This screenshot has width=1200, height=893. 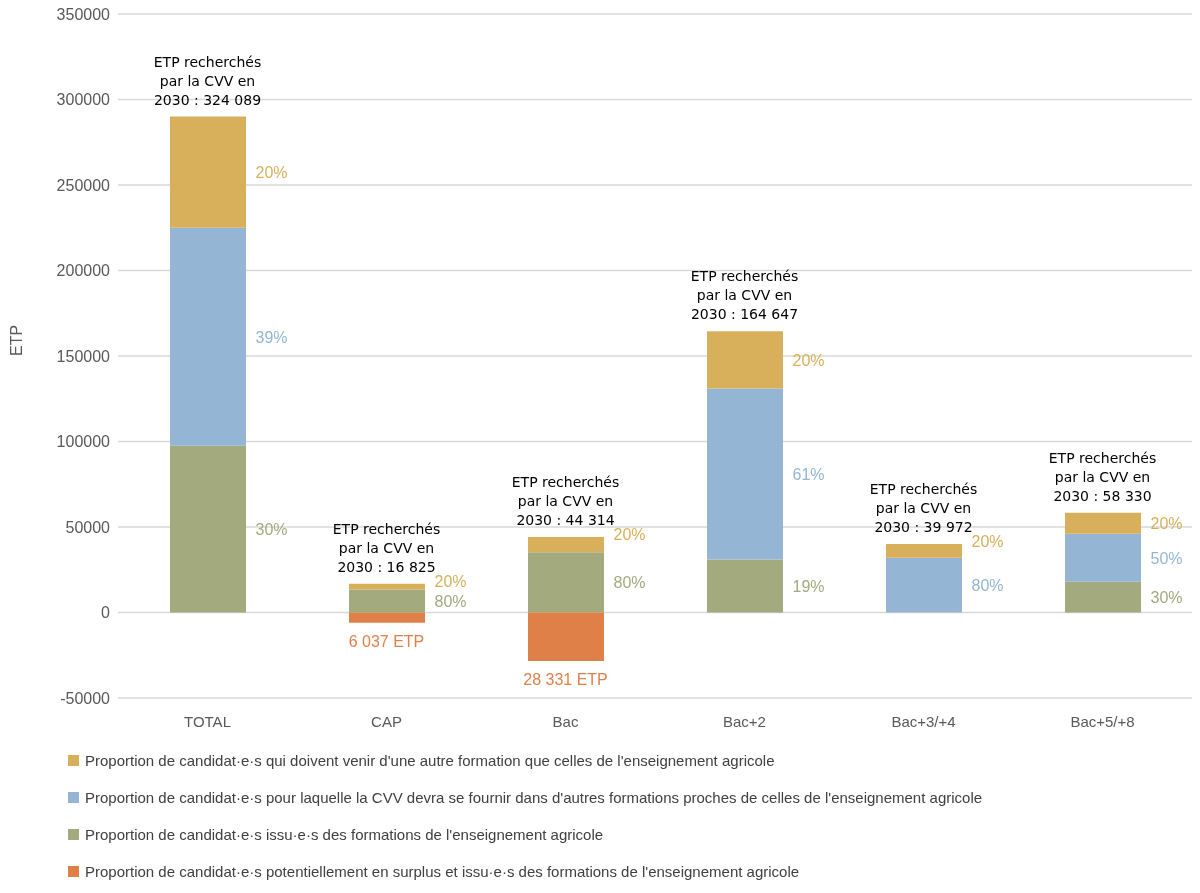 I want to click on annotation: 28 331 ETP, so click(x=565, y=679).